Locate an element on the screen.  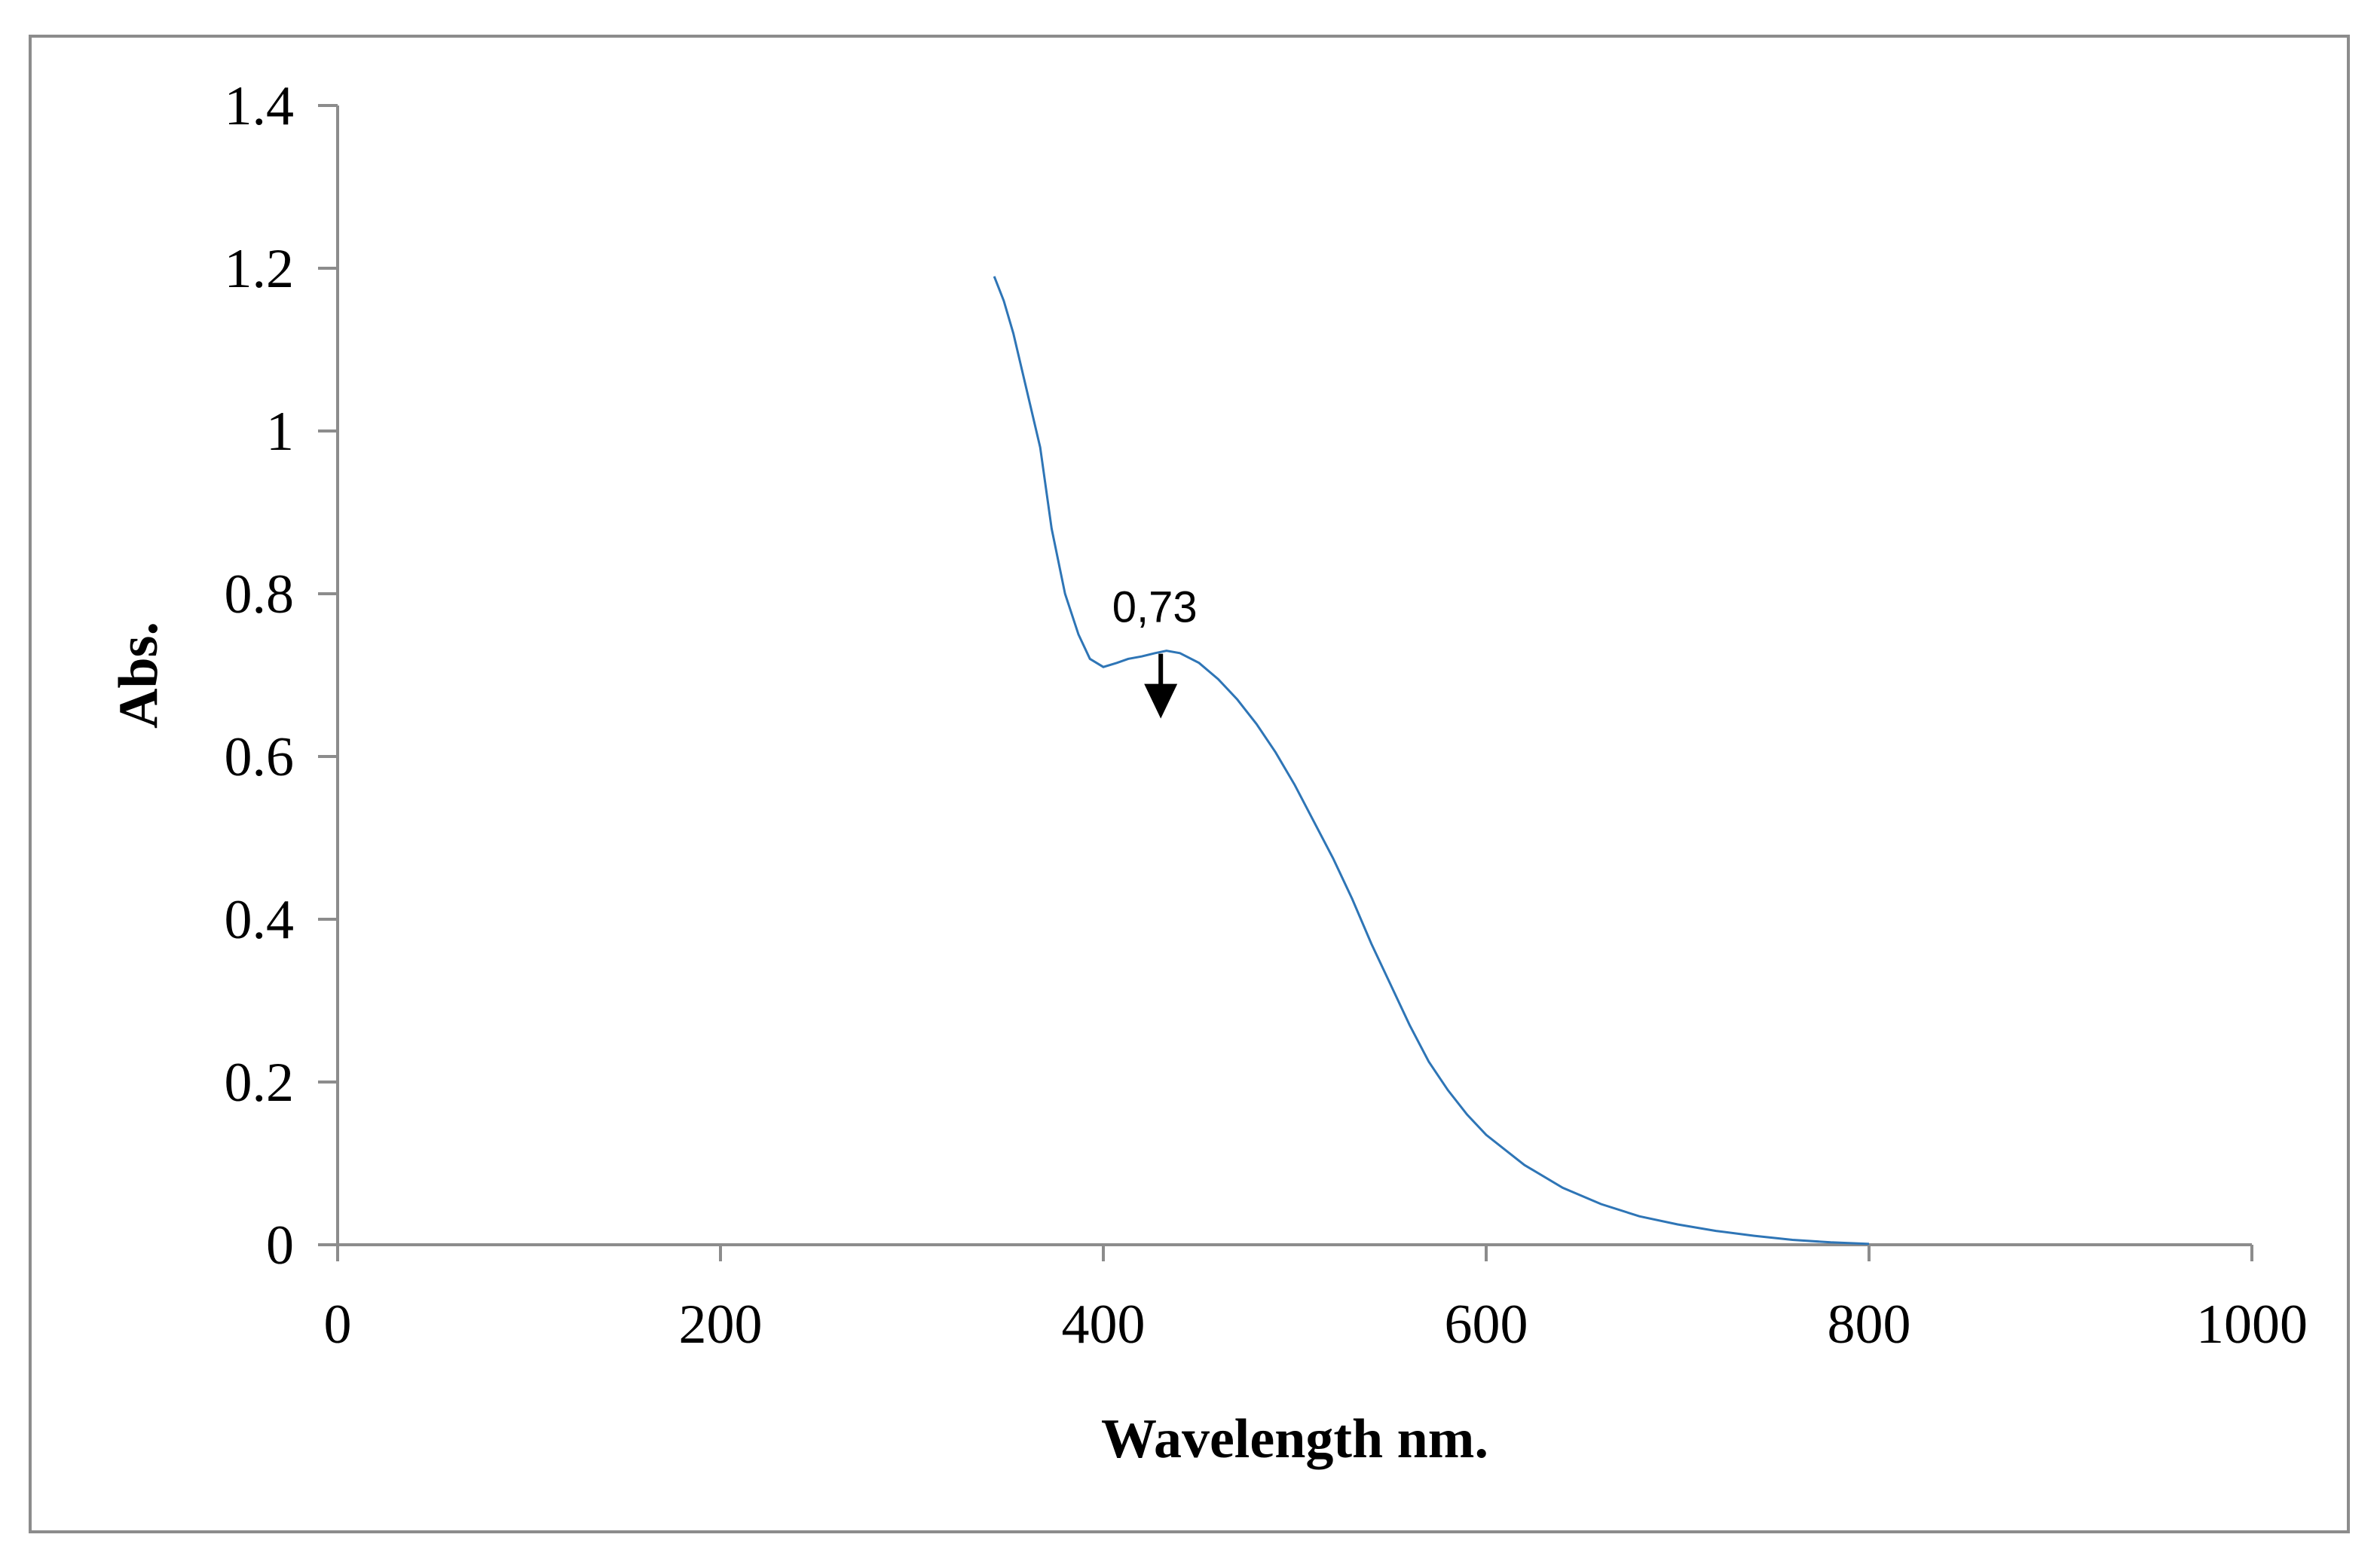
x-tick-label: 600 is located at coordinates (1486, 1325).